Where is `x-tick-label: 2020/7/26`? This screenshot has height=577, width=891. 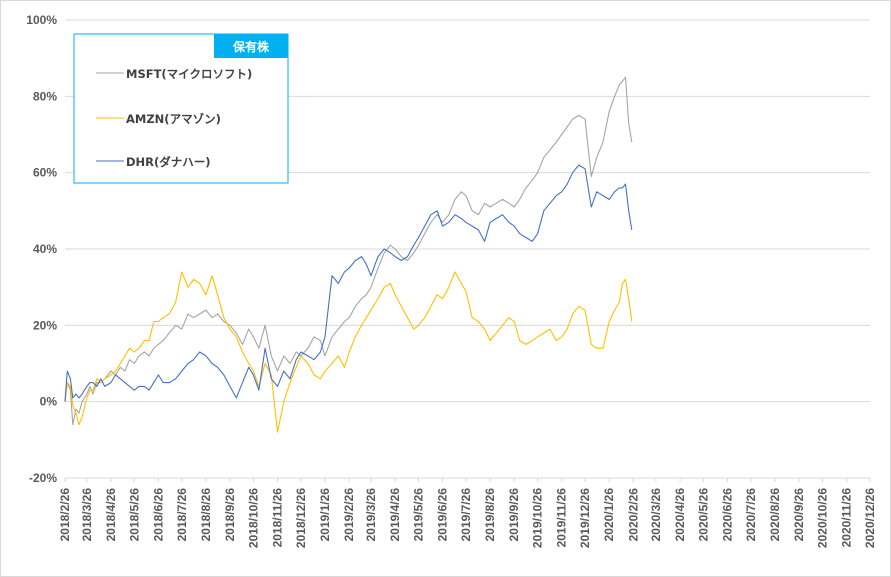 x-tick-label: 2020/7/26 is located at coordinates (751, 515).